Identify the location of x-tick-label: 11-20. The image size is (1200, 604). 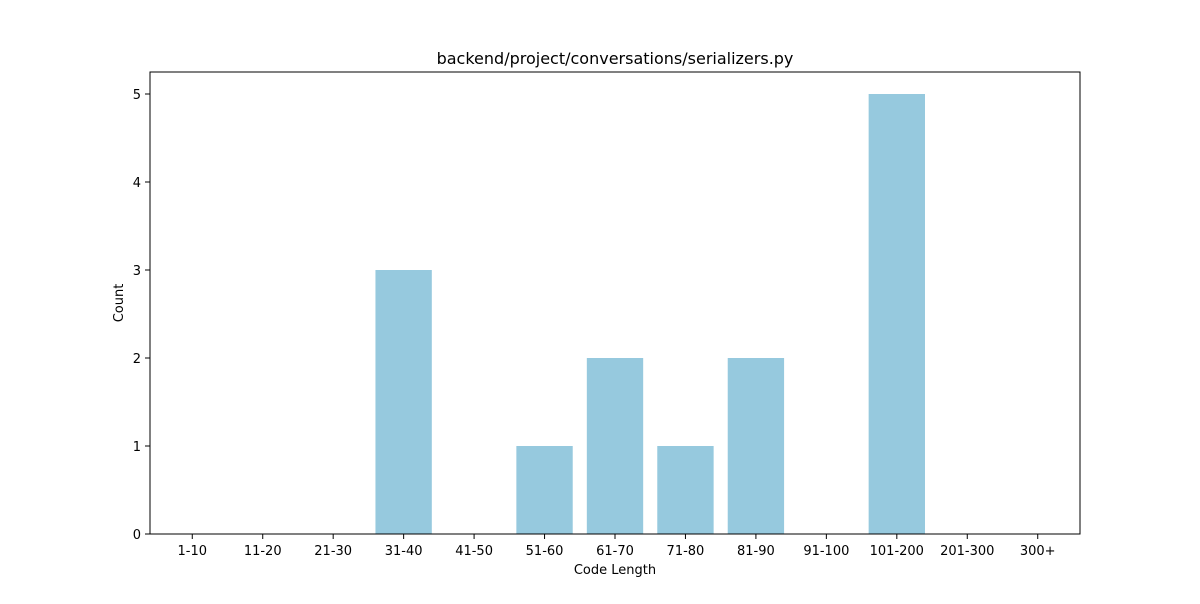
(263, 551).